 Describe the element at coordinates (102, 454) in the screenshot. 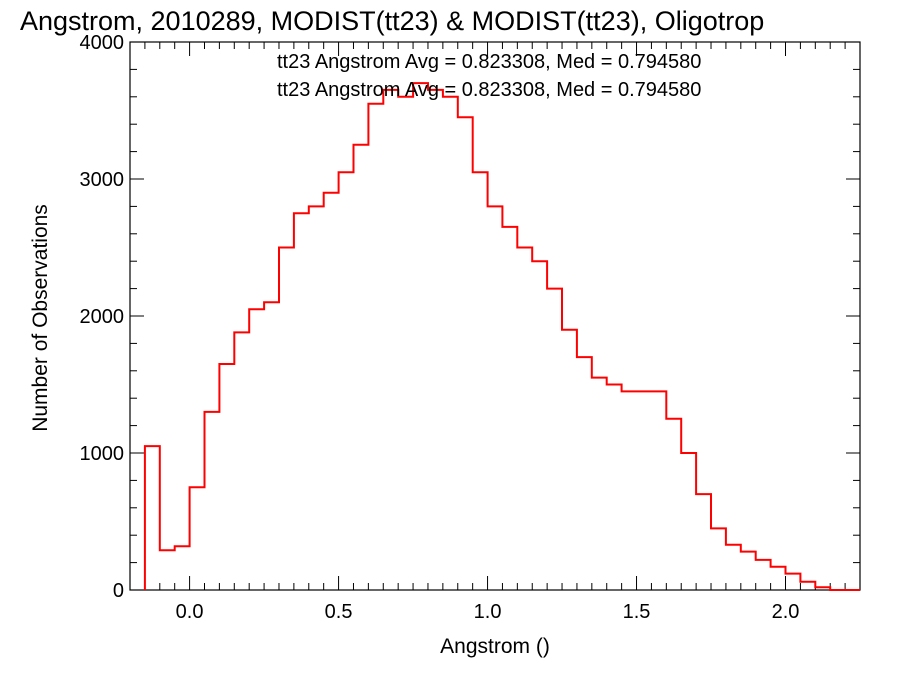

I see `y-tick-label: 1000` at that location.